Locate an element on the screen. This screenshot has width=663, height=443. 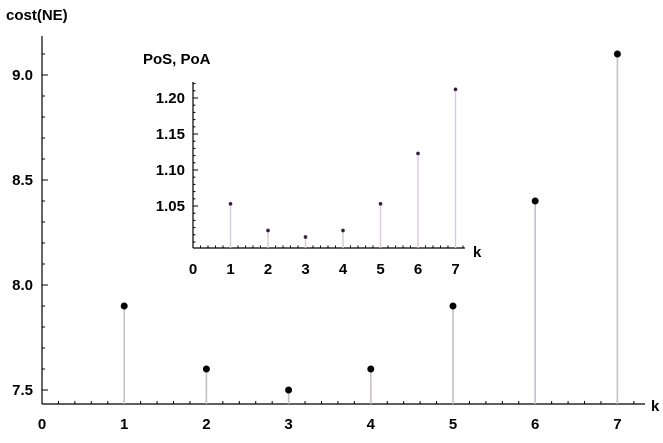
y-tick-label: 9.0 is located at coordinates (22, 75).